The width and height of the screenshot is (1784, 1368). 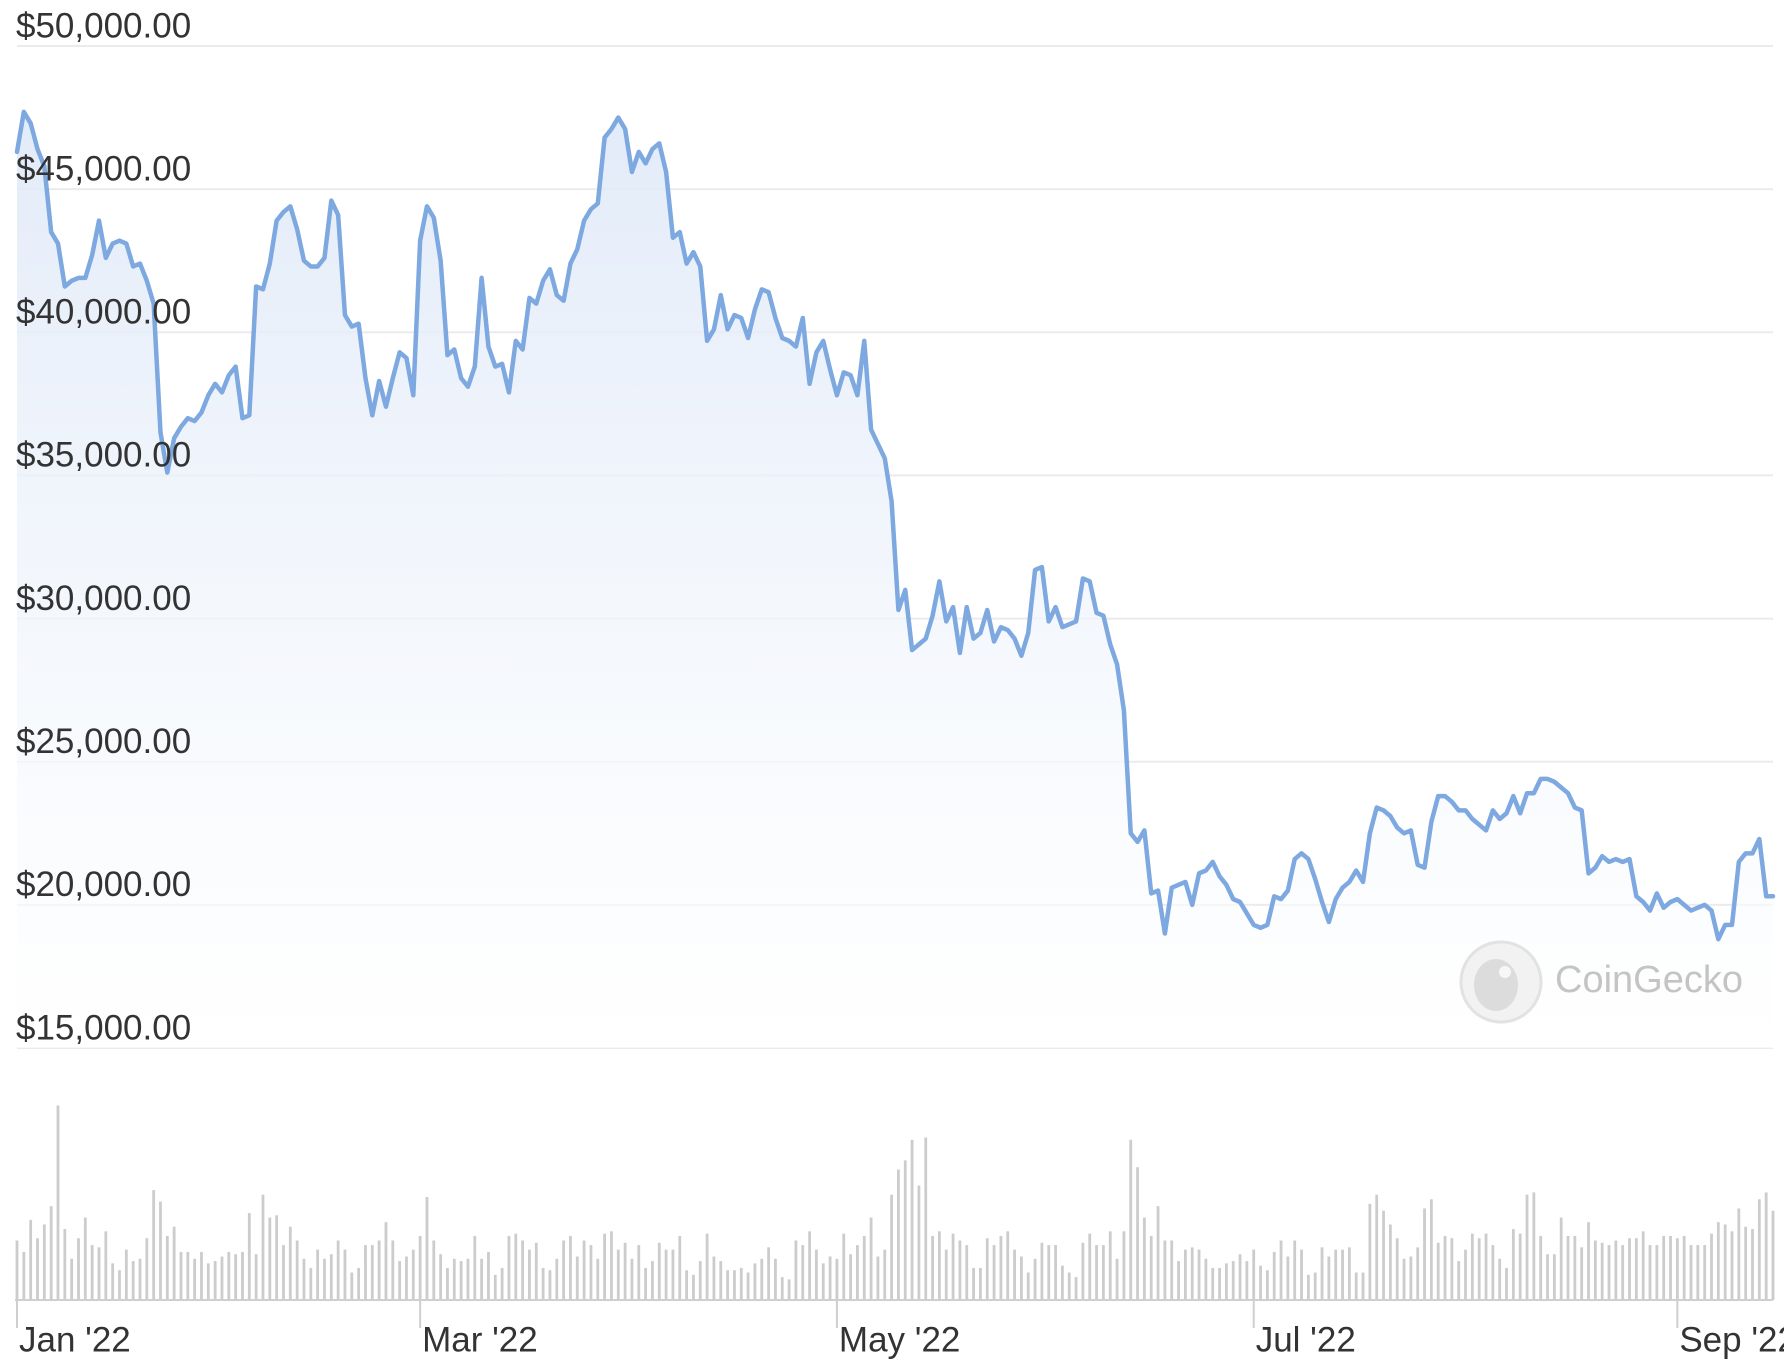 What do you see at coordinates (899, 1339) in the screenshot?
I see `x-tick-label: May '22` at bounding box center [899, 1339].